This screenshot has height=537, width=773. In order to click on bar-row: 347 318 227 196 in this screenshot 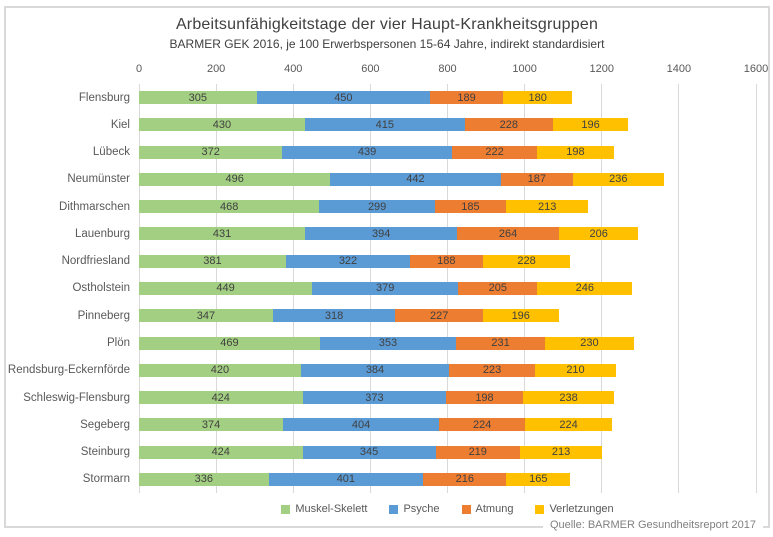, I will do `click(447, 315)`.